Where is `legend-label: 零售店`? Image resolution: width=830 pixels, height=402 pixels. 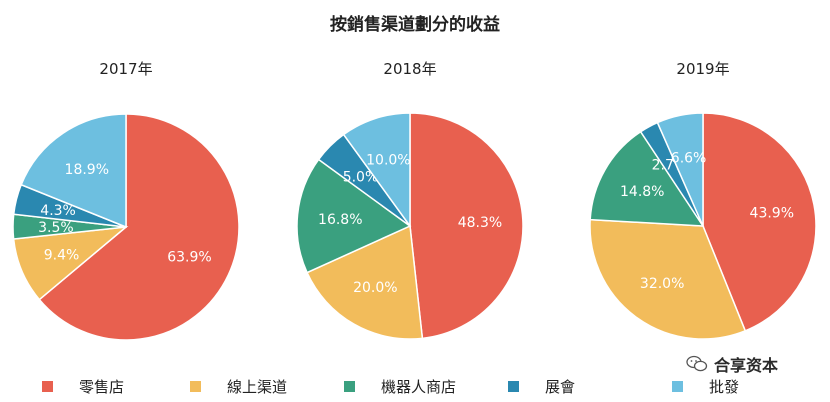
legend-label: 零售店 is located at coordinates (102, 387).